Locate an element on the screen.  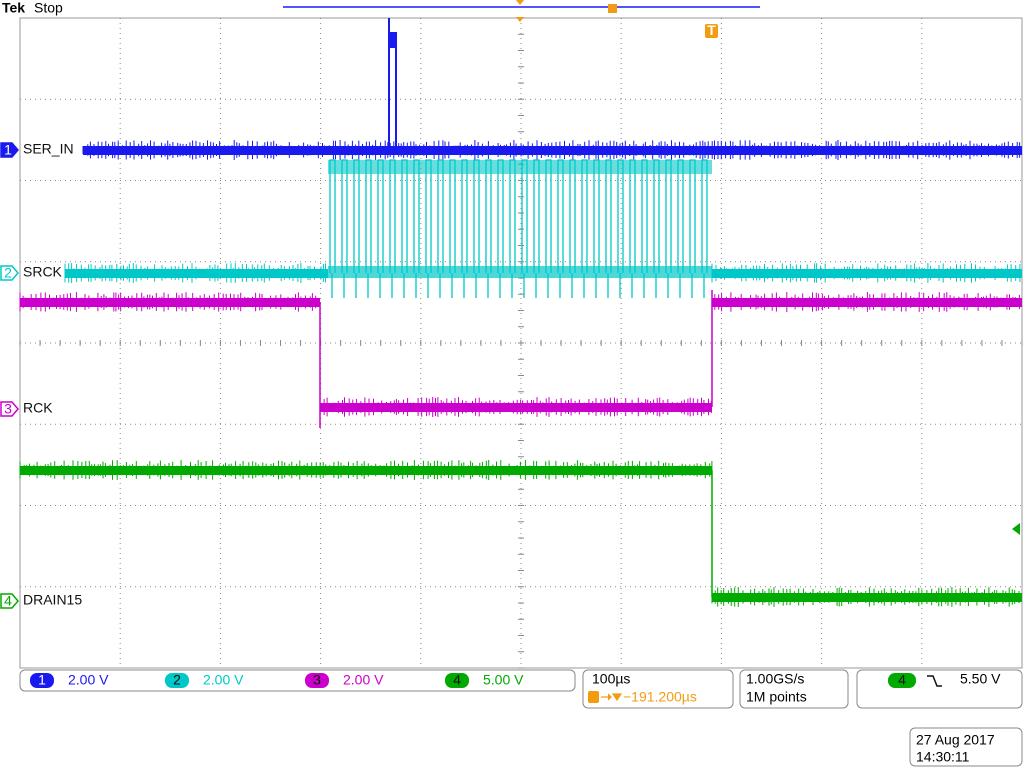
trigger-pointer is located at coordinates (520, 2).